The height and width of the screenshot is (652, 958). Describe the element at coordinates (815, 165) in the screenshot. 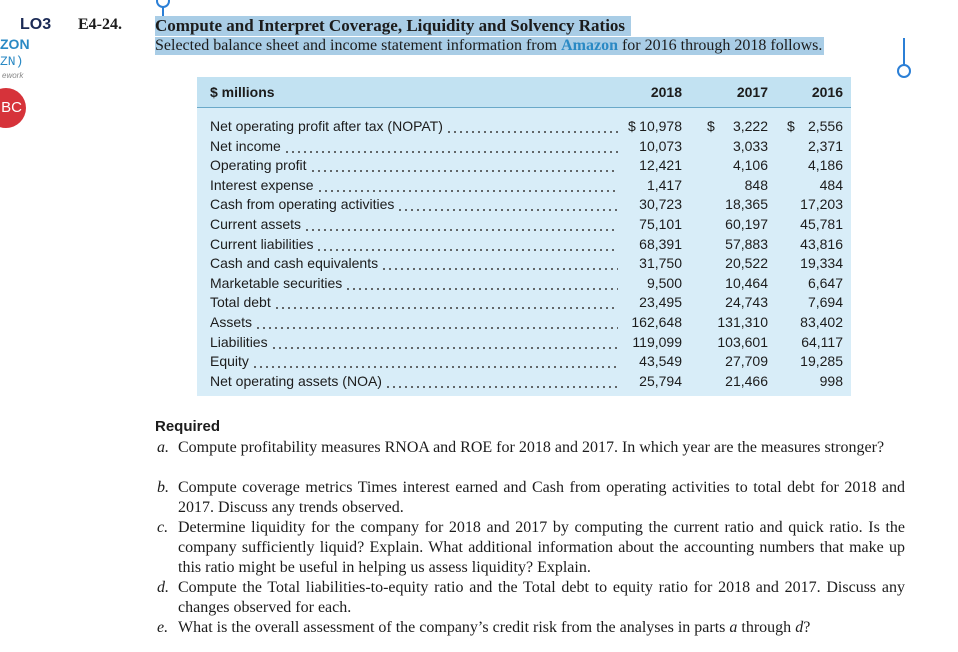

I see `value-cell: 4,186` at that location.